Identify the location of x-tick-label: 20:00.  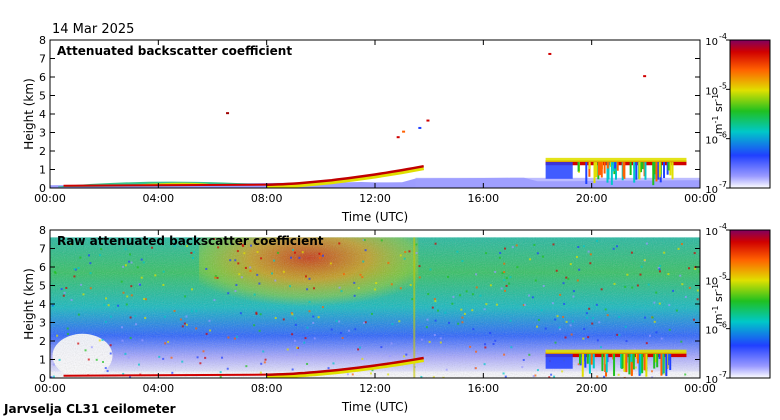
(592, 198).